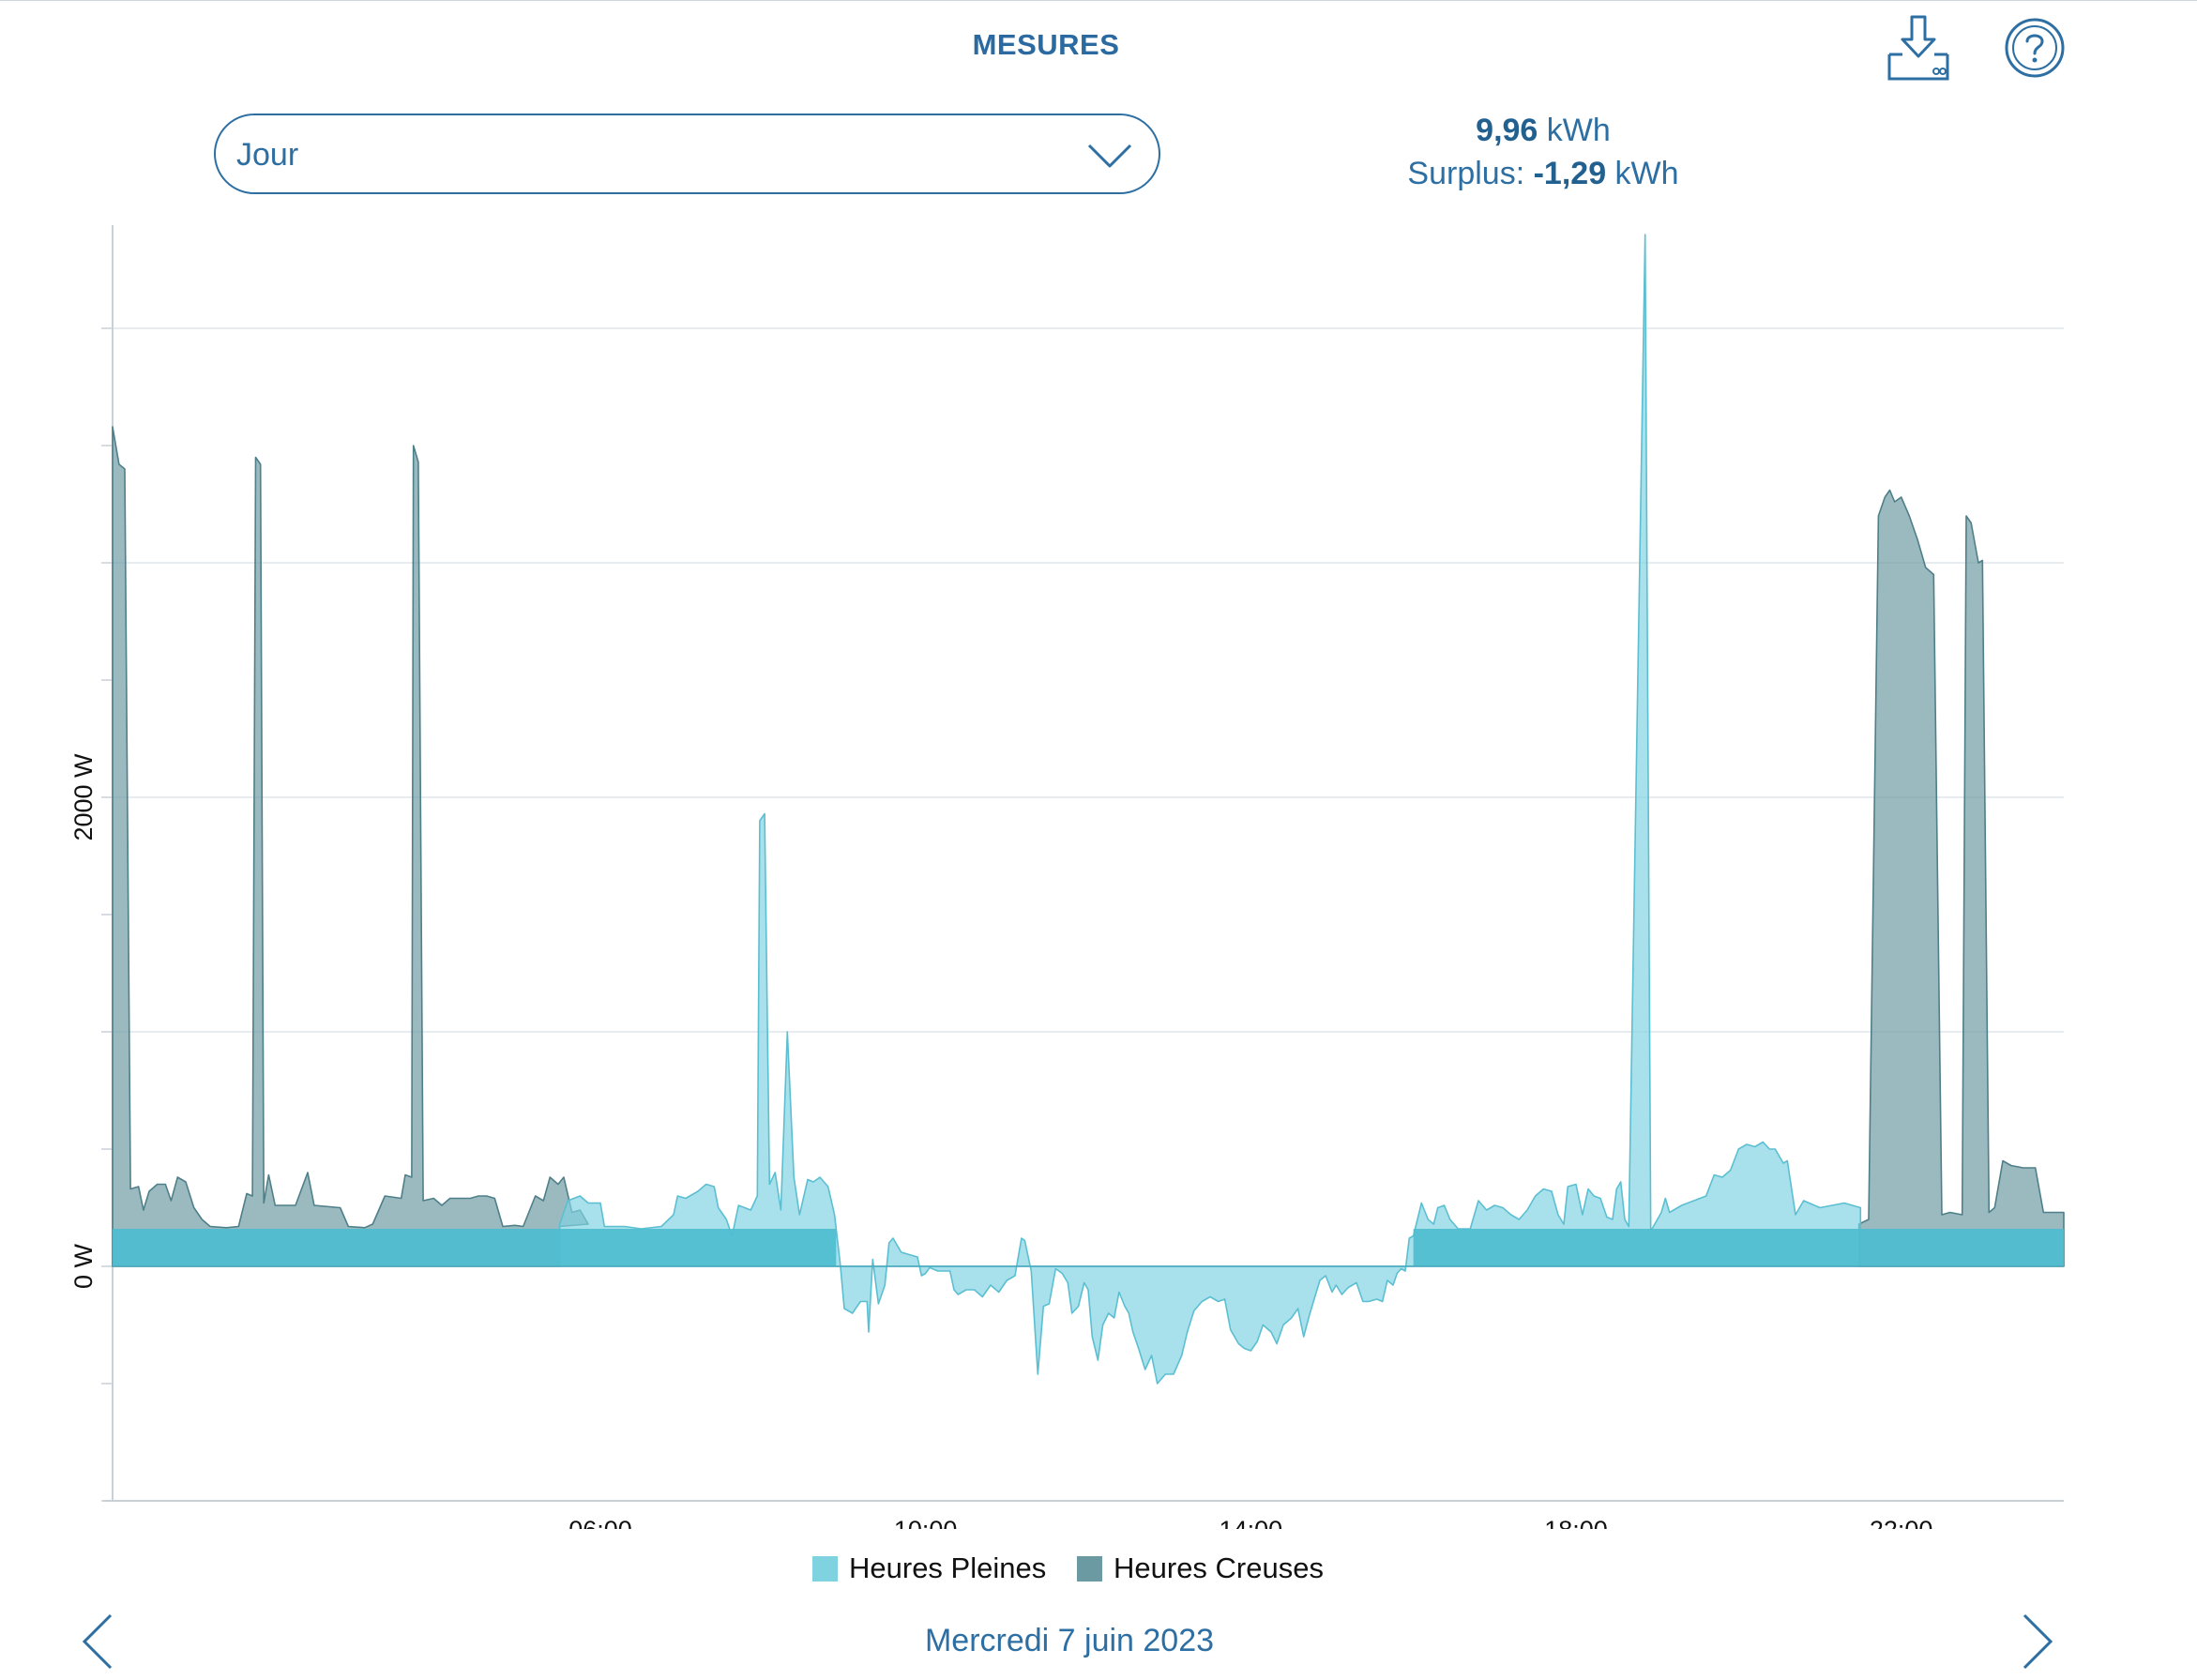 The width and height of the screenshot is (2197, 1680). What do you see at coordinates (1098, 0) in the screenshot?
I see `top-divider` at bounding box center [1098, 0].